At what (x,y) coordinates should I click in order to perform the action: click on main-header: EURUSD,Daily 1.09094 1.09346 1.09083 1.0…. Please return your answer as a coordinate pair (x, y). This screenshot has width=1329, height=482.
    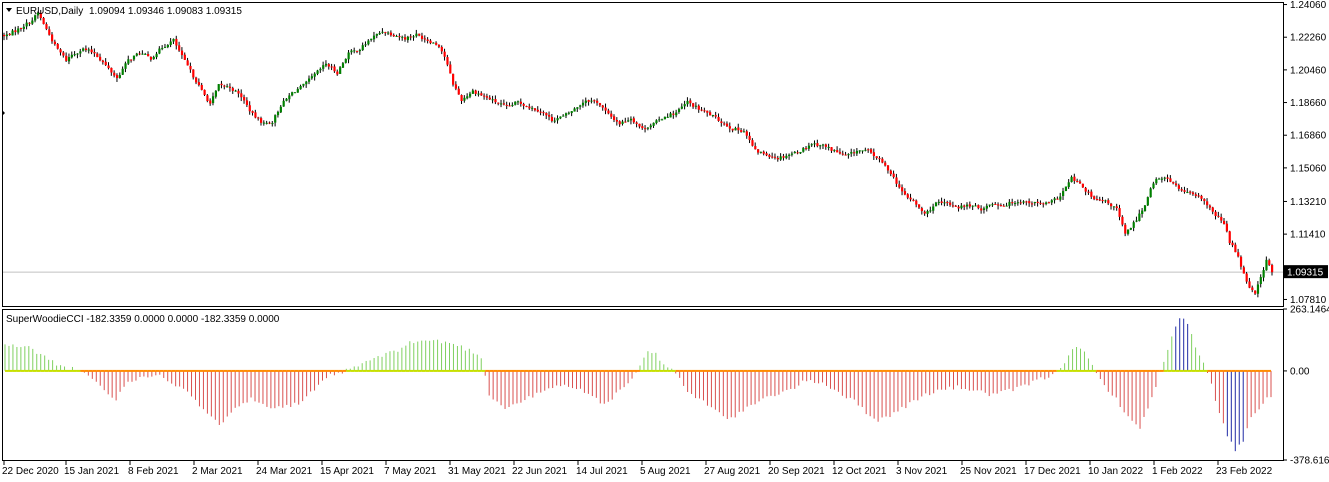
    Looking at the image, I should click on (124, 11).